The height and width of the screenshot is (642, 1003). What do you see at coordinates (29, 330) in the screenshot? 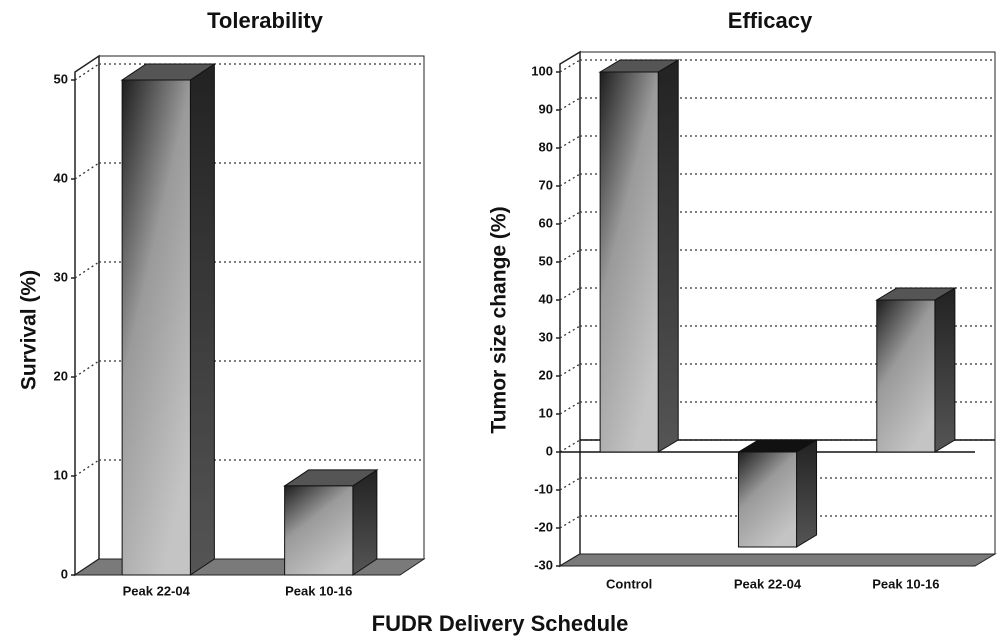
I see `y-axis-label: Survival (%)` at bounding box center [29, 330].